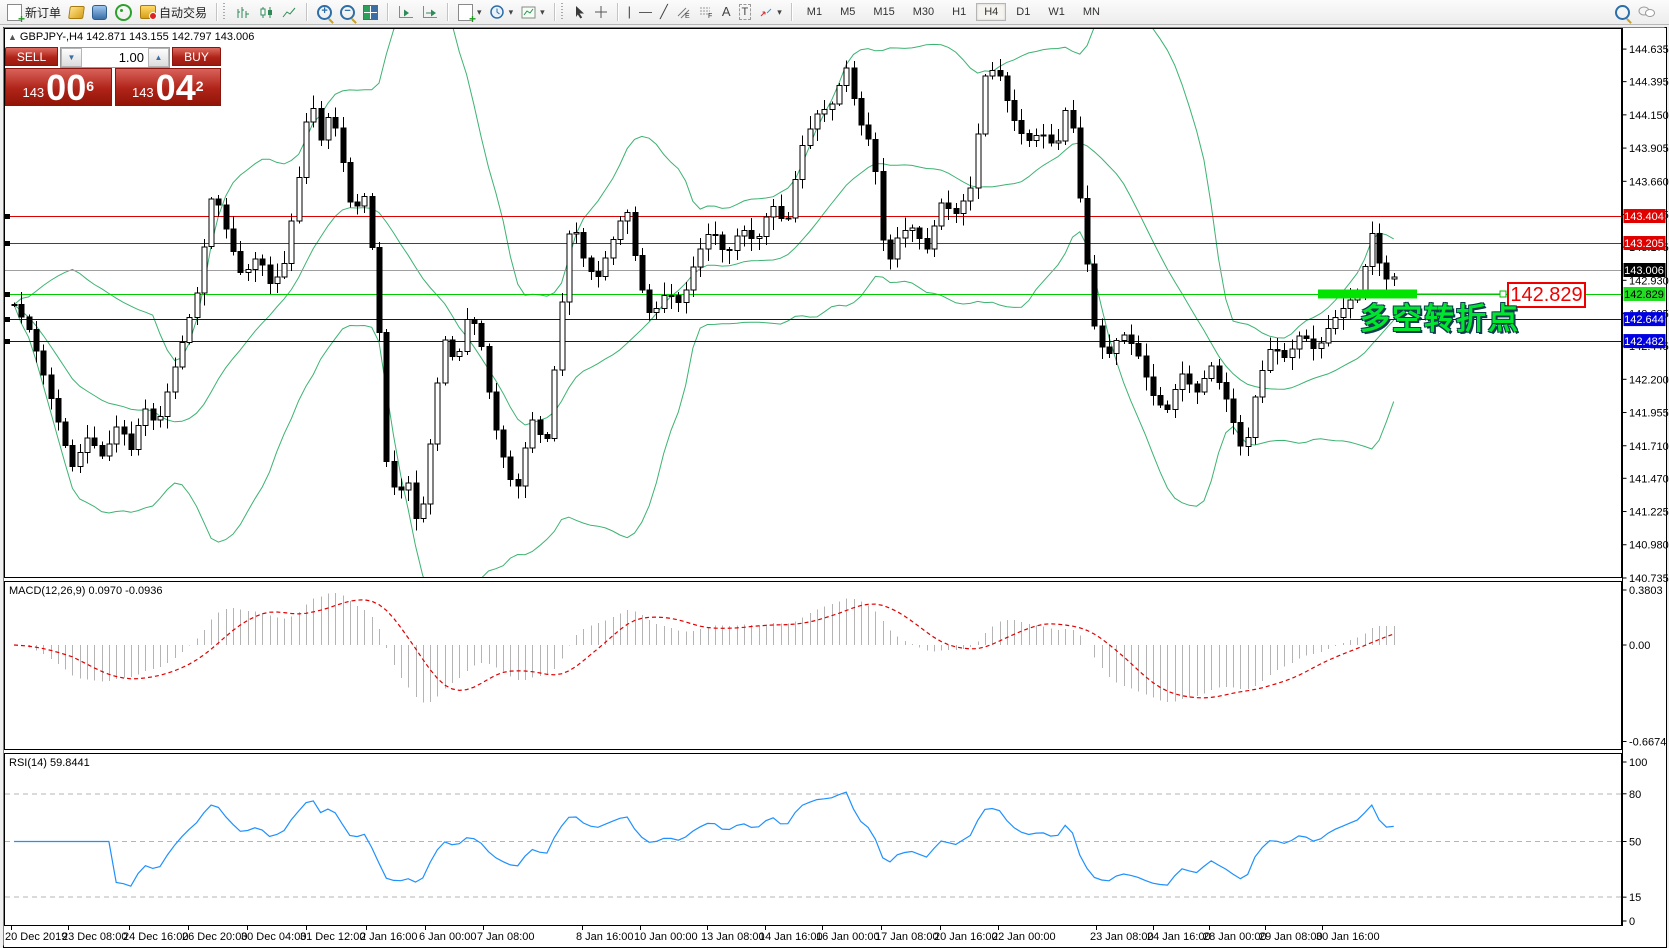 The height and width of the screenshot is (948, 1669). What do you see at coordinates (113, 76) in the screenshot?
I see `one-click-trading-panel: SELL ▼ ▲ BUY 143 00 6 143 04 2` at bounding box center [113, 76].